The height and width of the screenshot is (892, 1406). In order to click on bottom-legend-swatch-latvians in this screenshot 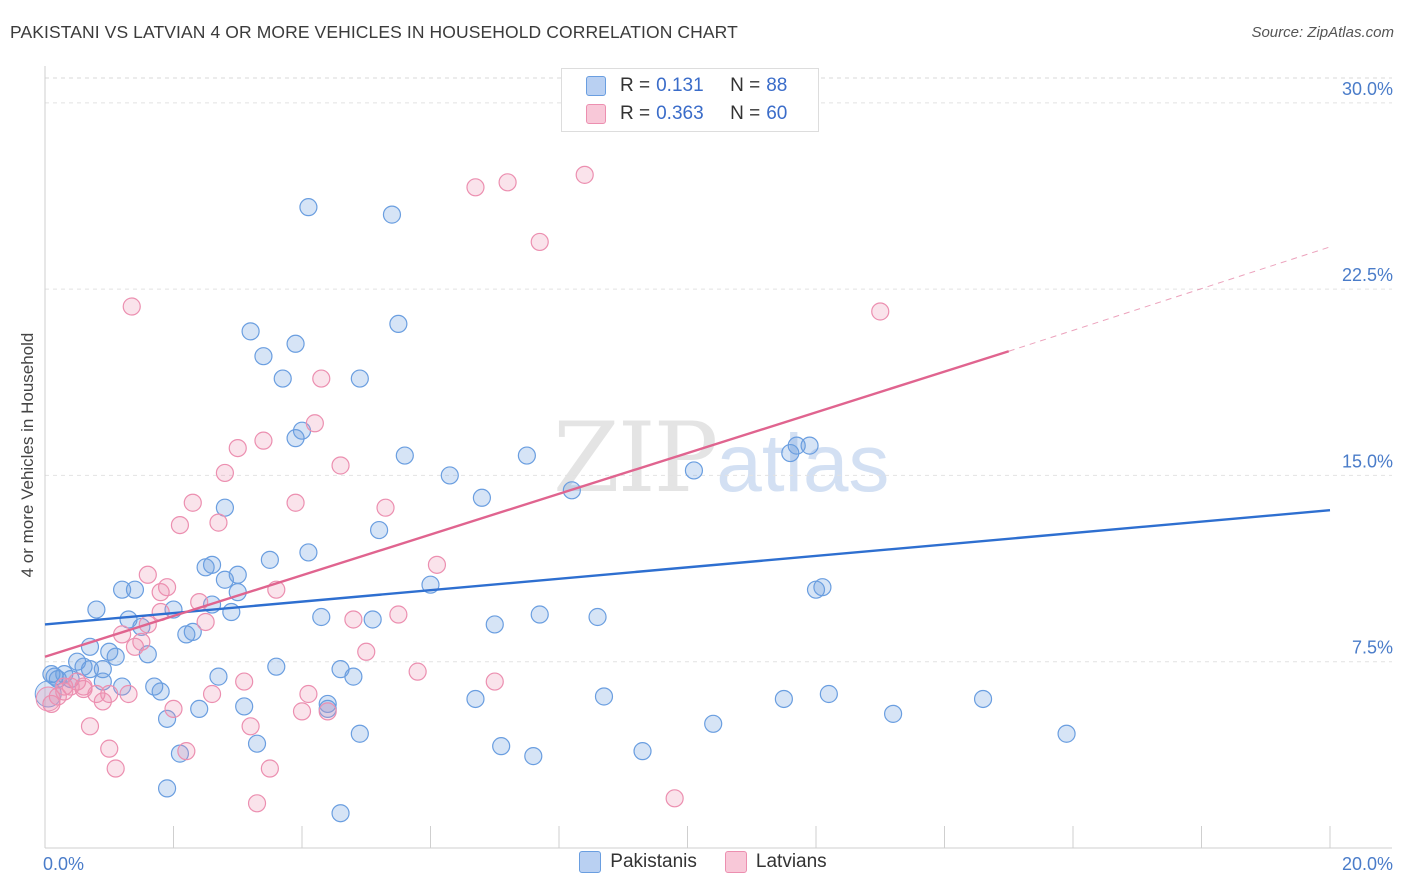, I will do `click(735, 862)`.